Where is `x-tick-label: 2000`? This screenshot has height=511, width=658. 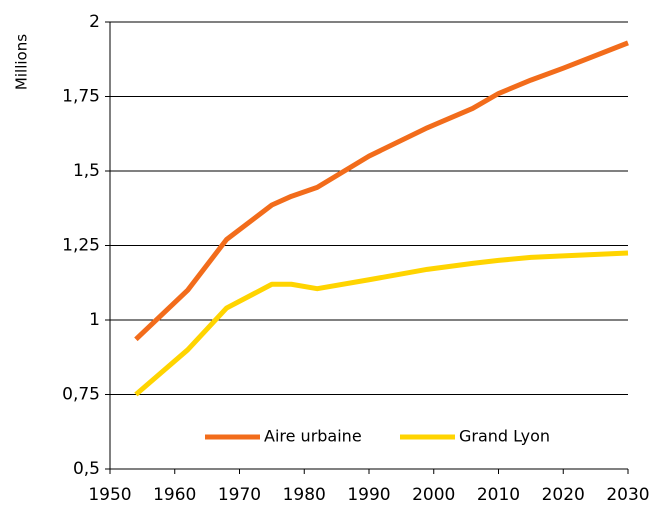
x-tick-label: 2000 is located at coordinates (433, 495).